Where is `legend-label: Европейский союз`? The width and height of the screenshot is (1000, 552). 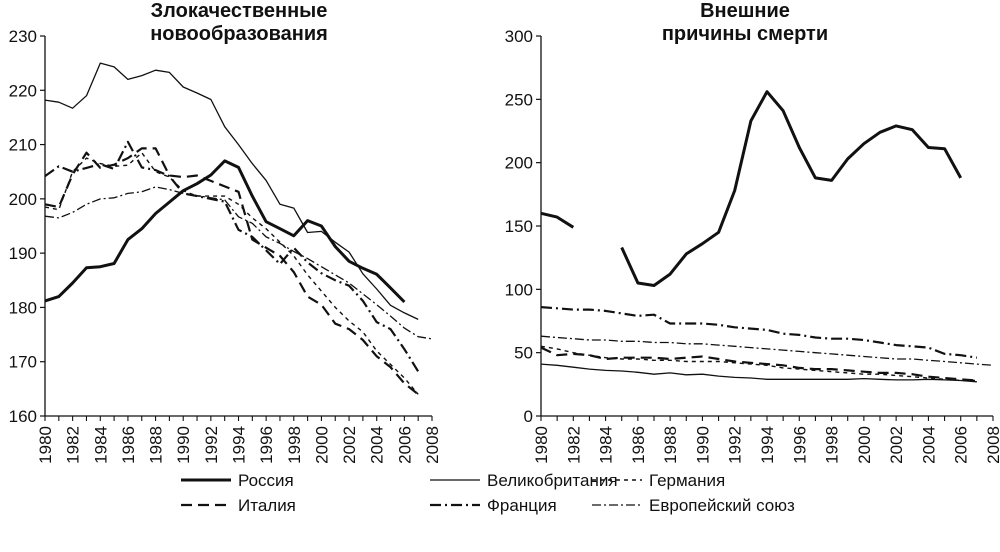 legend-label: Европейский союз is located at coordinates (722, 505).